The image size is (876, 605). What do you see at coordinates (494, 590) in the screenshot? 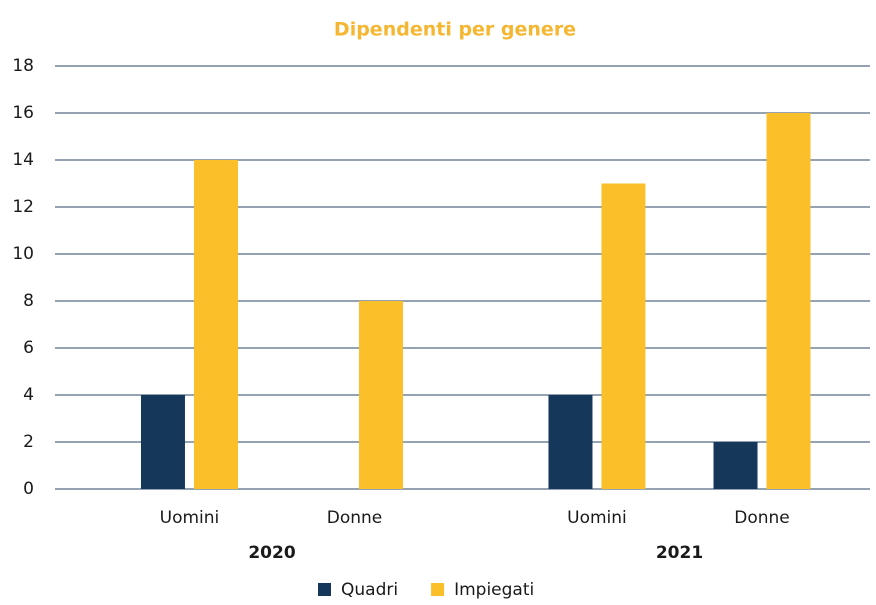
I see `legend-label: Impiegati` at bounding box center [494, 590].